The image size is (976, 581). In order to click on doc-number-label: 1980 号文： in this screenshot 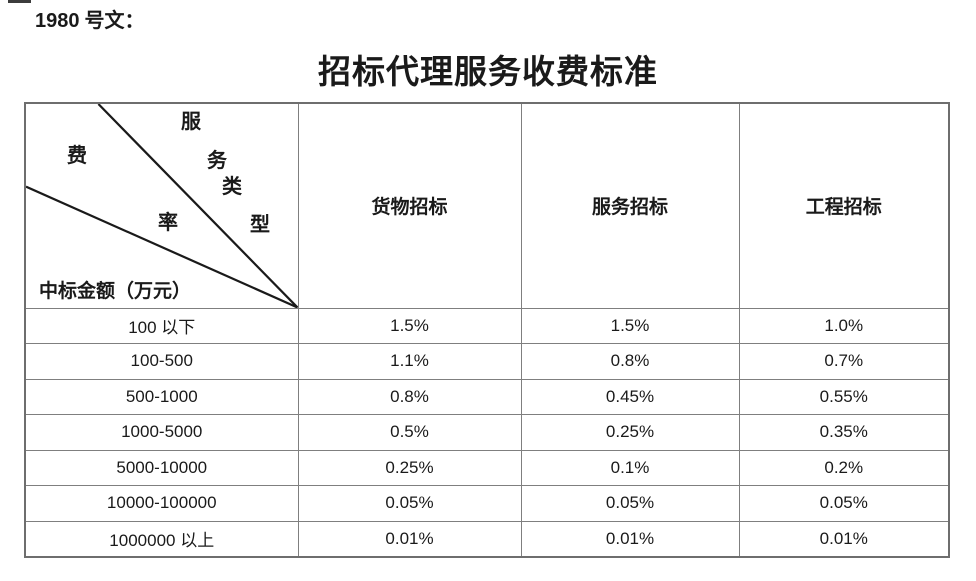, I will do `click(90, 18)`.